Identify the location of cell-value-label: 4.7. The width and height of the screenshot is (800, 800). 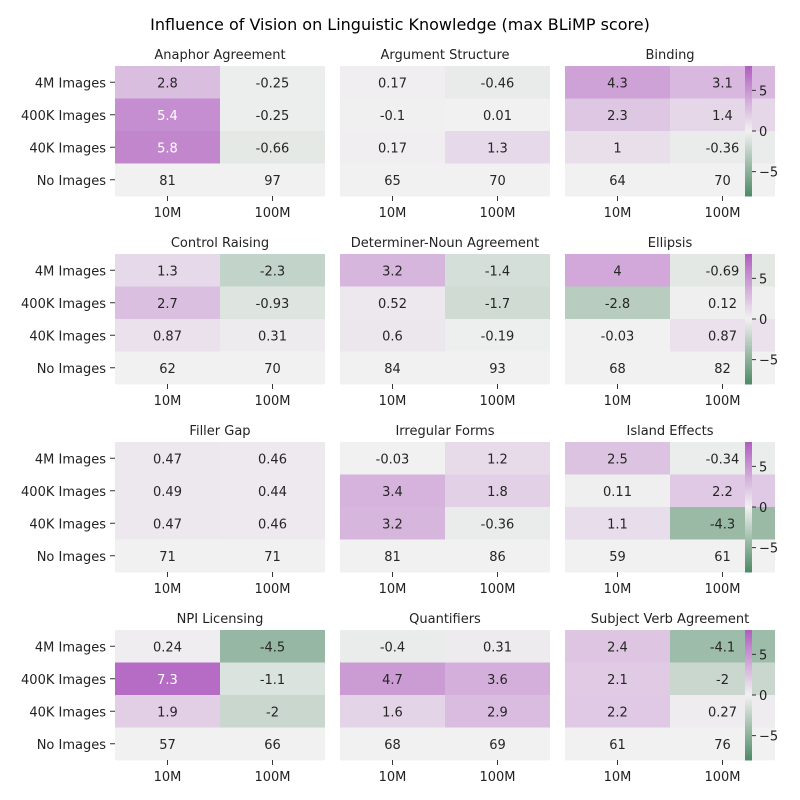
(392, 680).